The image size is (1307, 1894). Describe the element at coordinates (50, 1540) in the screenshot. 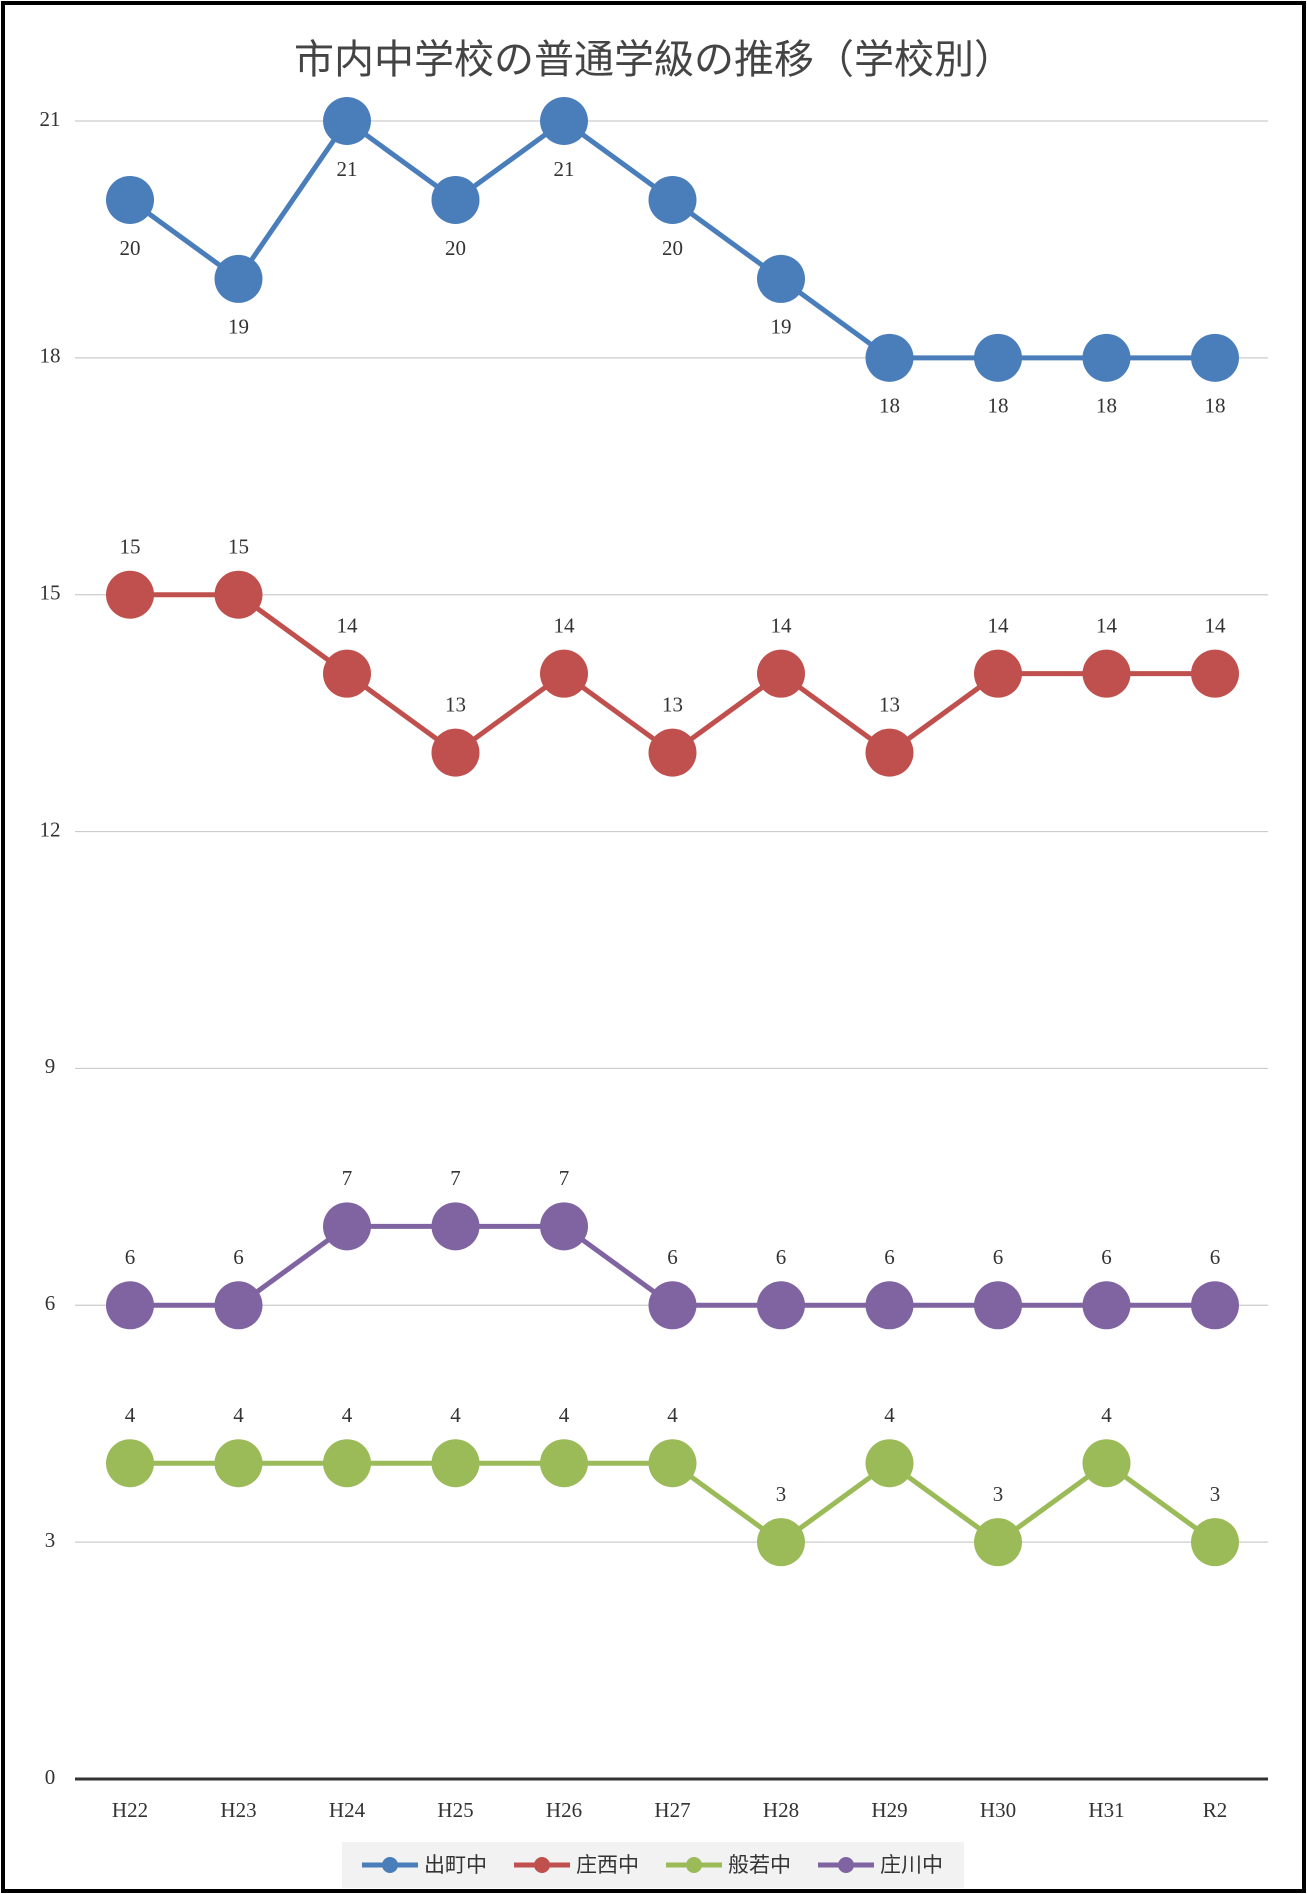

I see `y-tick-label: 3` at that location.